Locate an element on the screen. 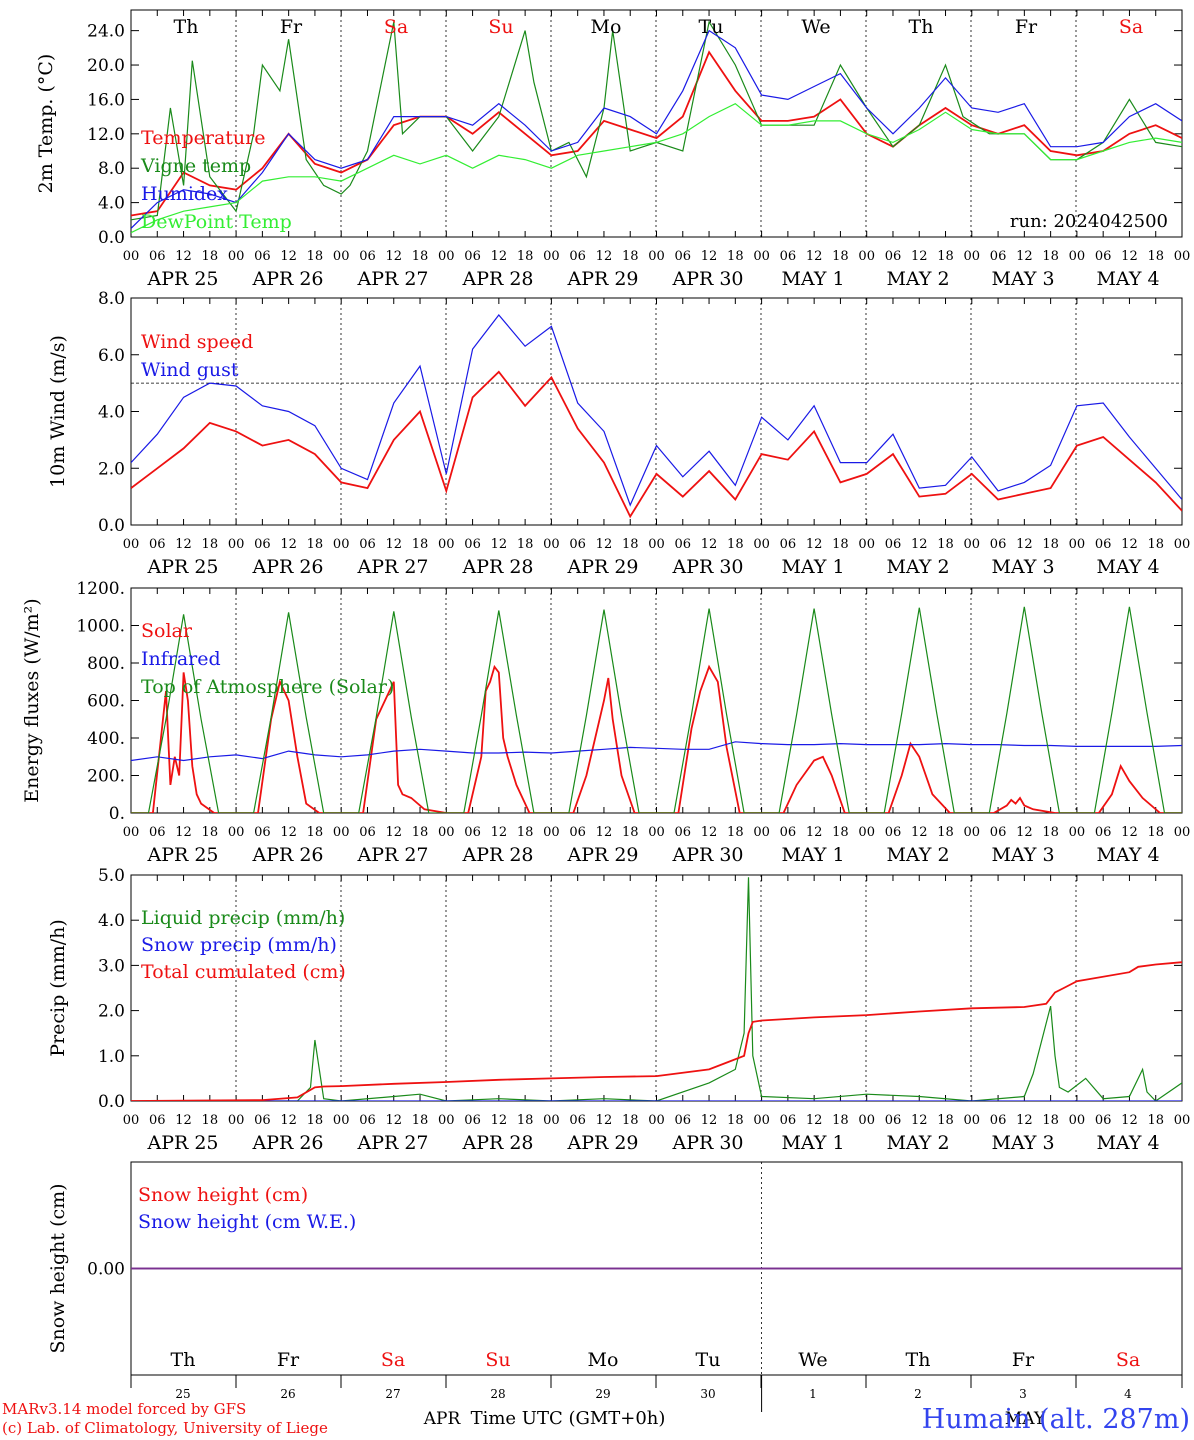 The height and width of the screenshot is (1440, 1194). date-label: APR 30 is located at coordinates (707, 1143).